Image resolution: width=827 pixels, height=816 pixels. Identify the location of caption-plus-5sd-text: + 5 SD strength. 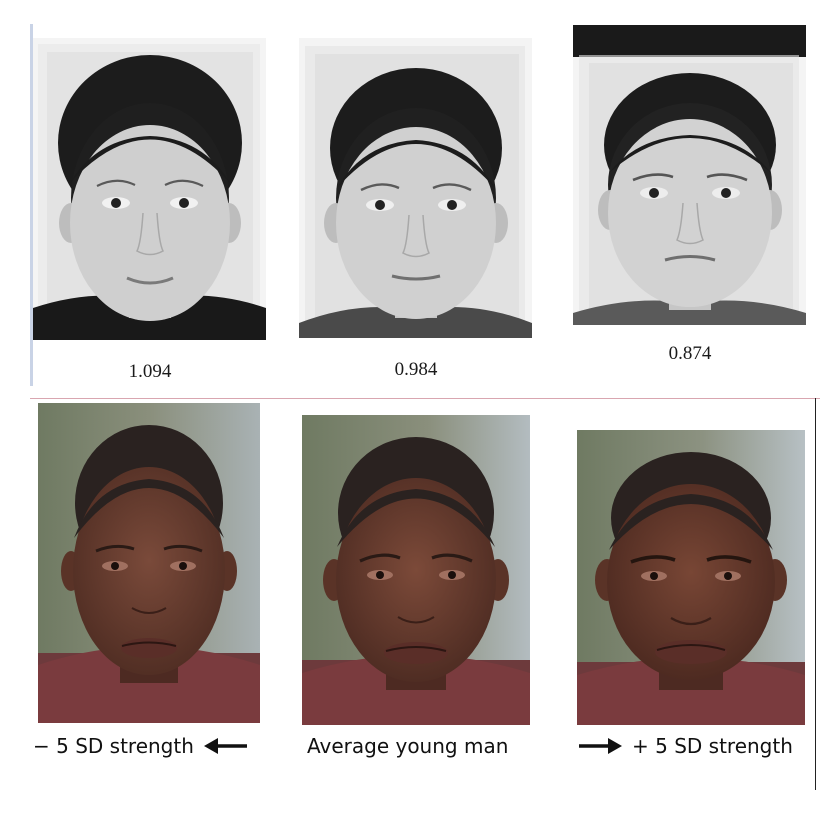
(712, 746).